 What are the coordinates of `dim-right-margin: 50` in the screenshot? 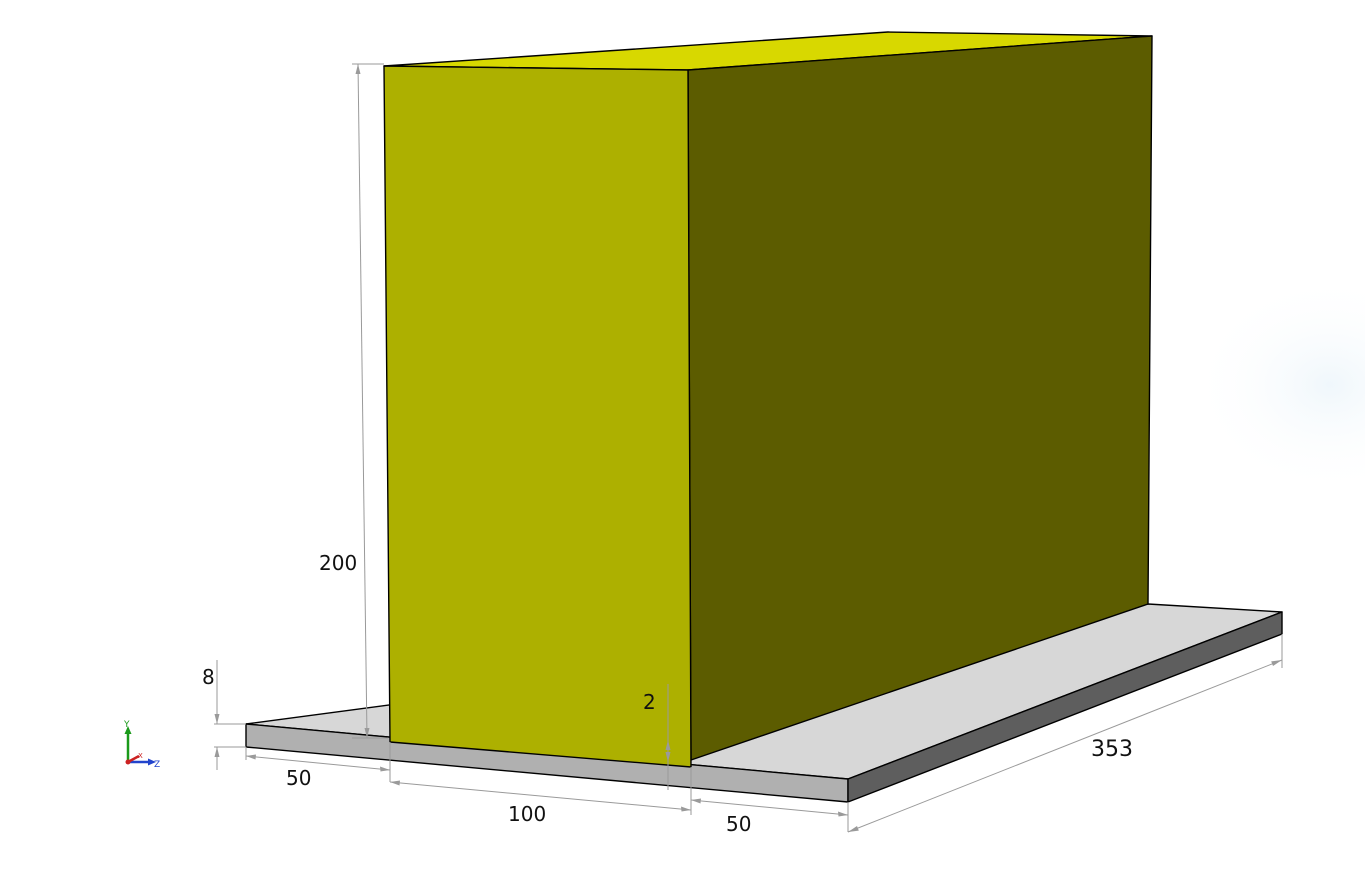 It's located at (738, 824).